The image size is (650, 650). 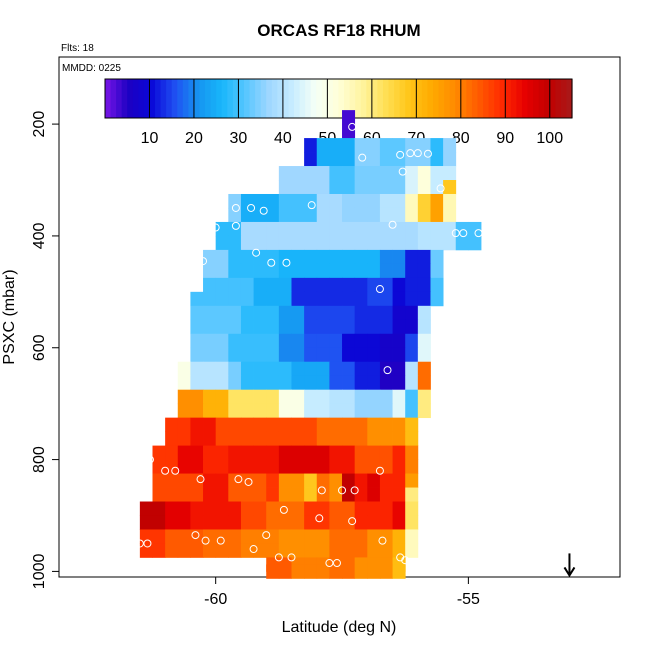 I want to click on x-tick-label: -60, so click(x=215, y=599).